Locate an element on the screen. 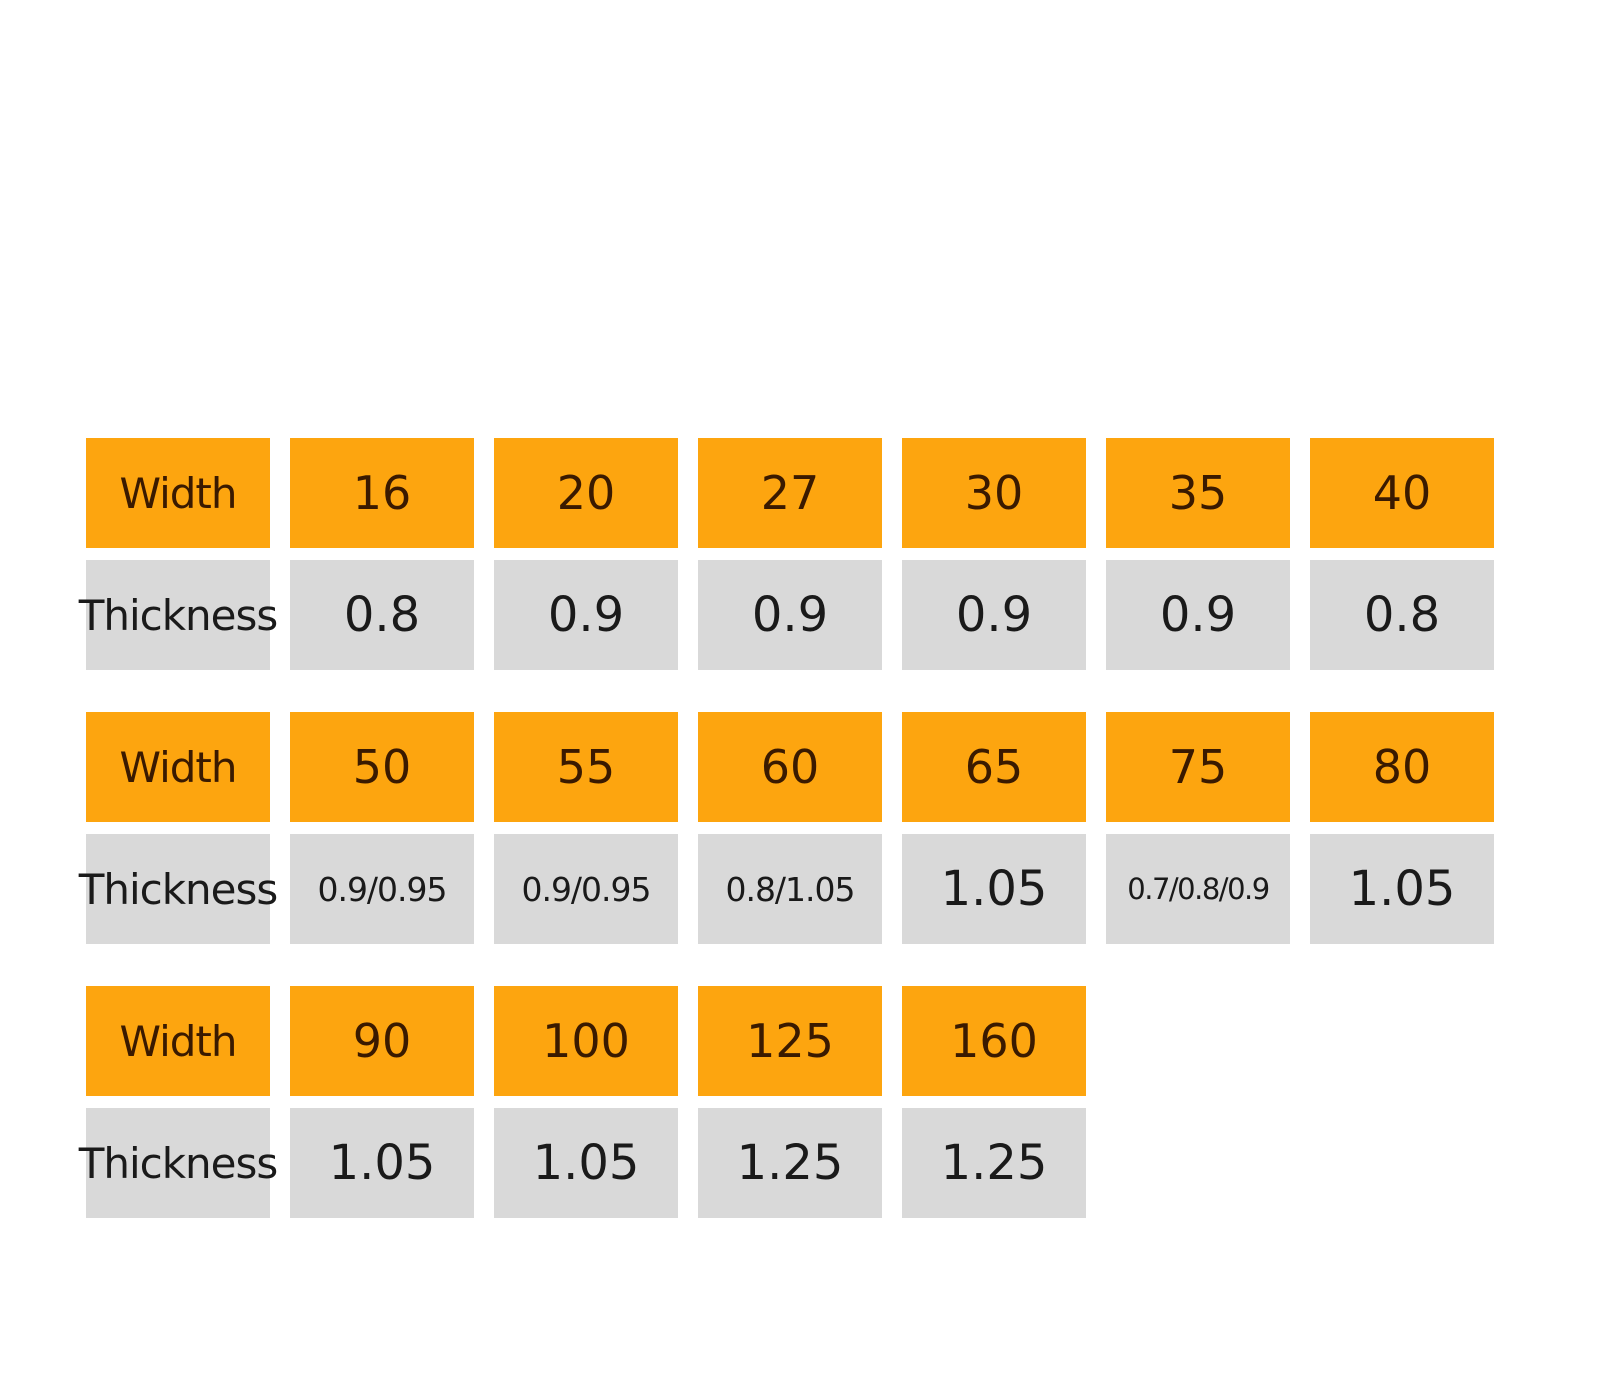 This screenshot has height=1378, width=1600. width-cell: 20 is located at coordinates (586, 493).